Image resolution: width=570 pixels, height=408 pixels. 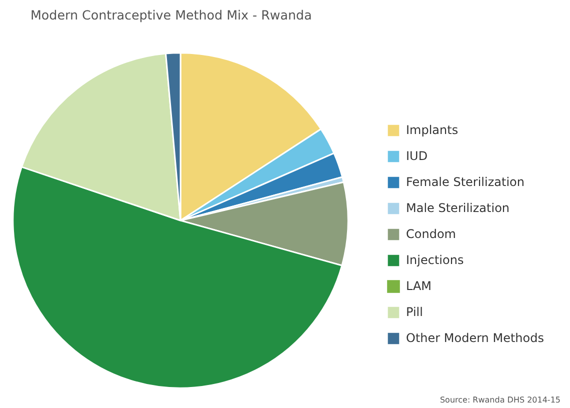 What do you see at coordinates (458, 208) in the screenshot?
I see `legend-label: Male Sterilization` at bounding box center [458, 208].